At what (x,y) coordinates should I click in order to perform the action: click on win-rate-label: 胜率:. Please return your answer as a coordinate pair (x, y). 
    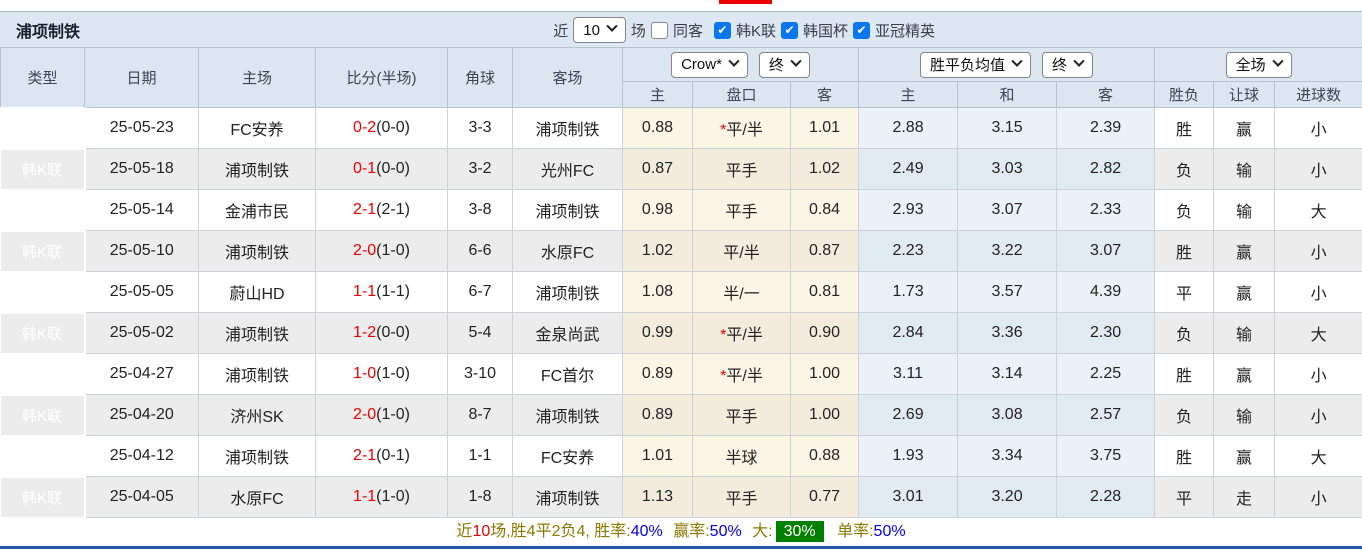
    Looking at the image, I should click on (612, 531).